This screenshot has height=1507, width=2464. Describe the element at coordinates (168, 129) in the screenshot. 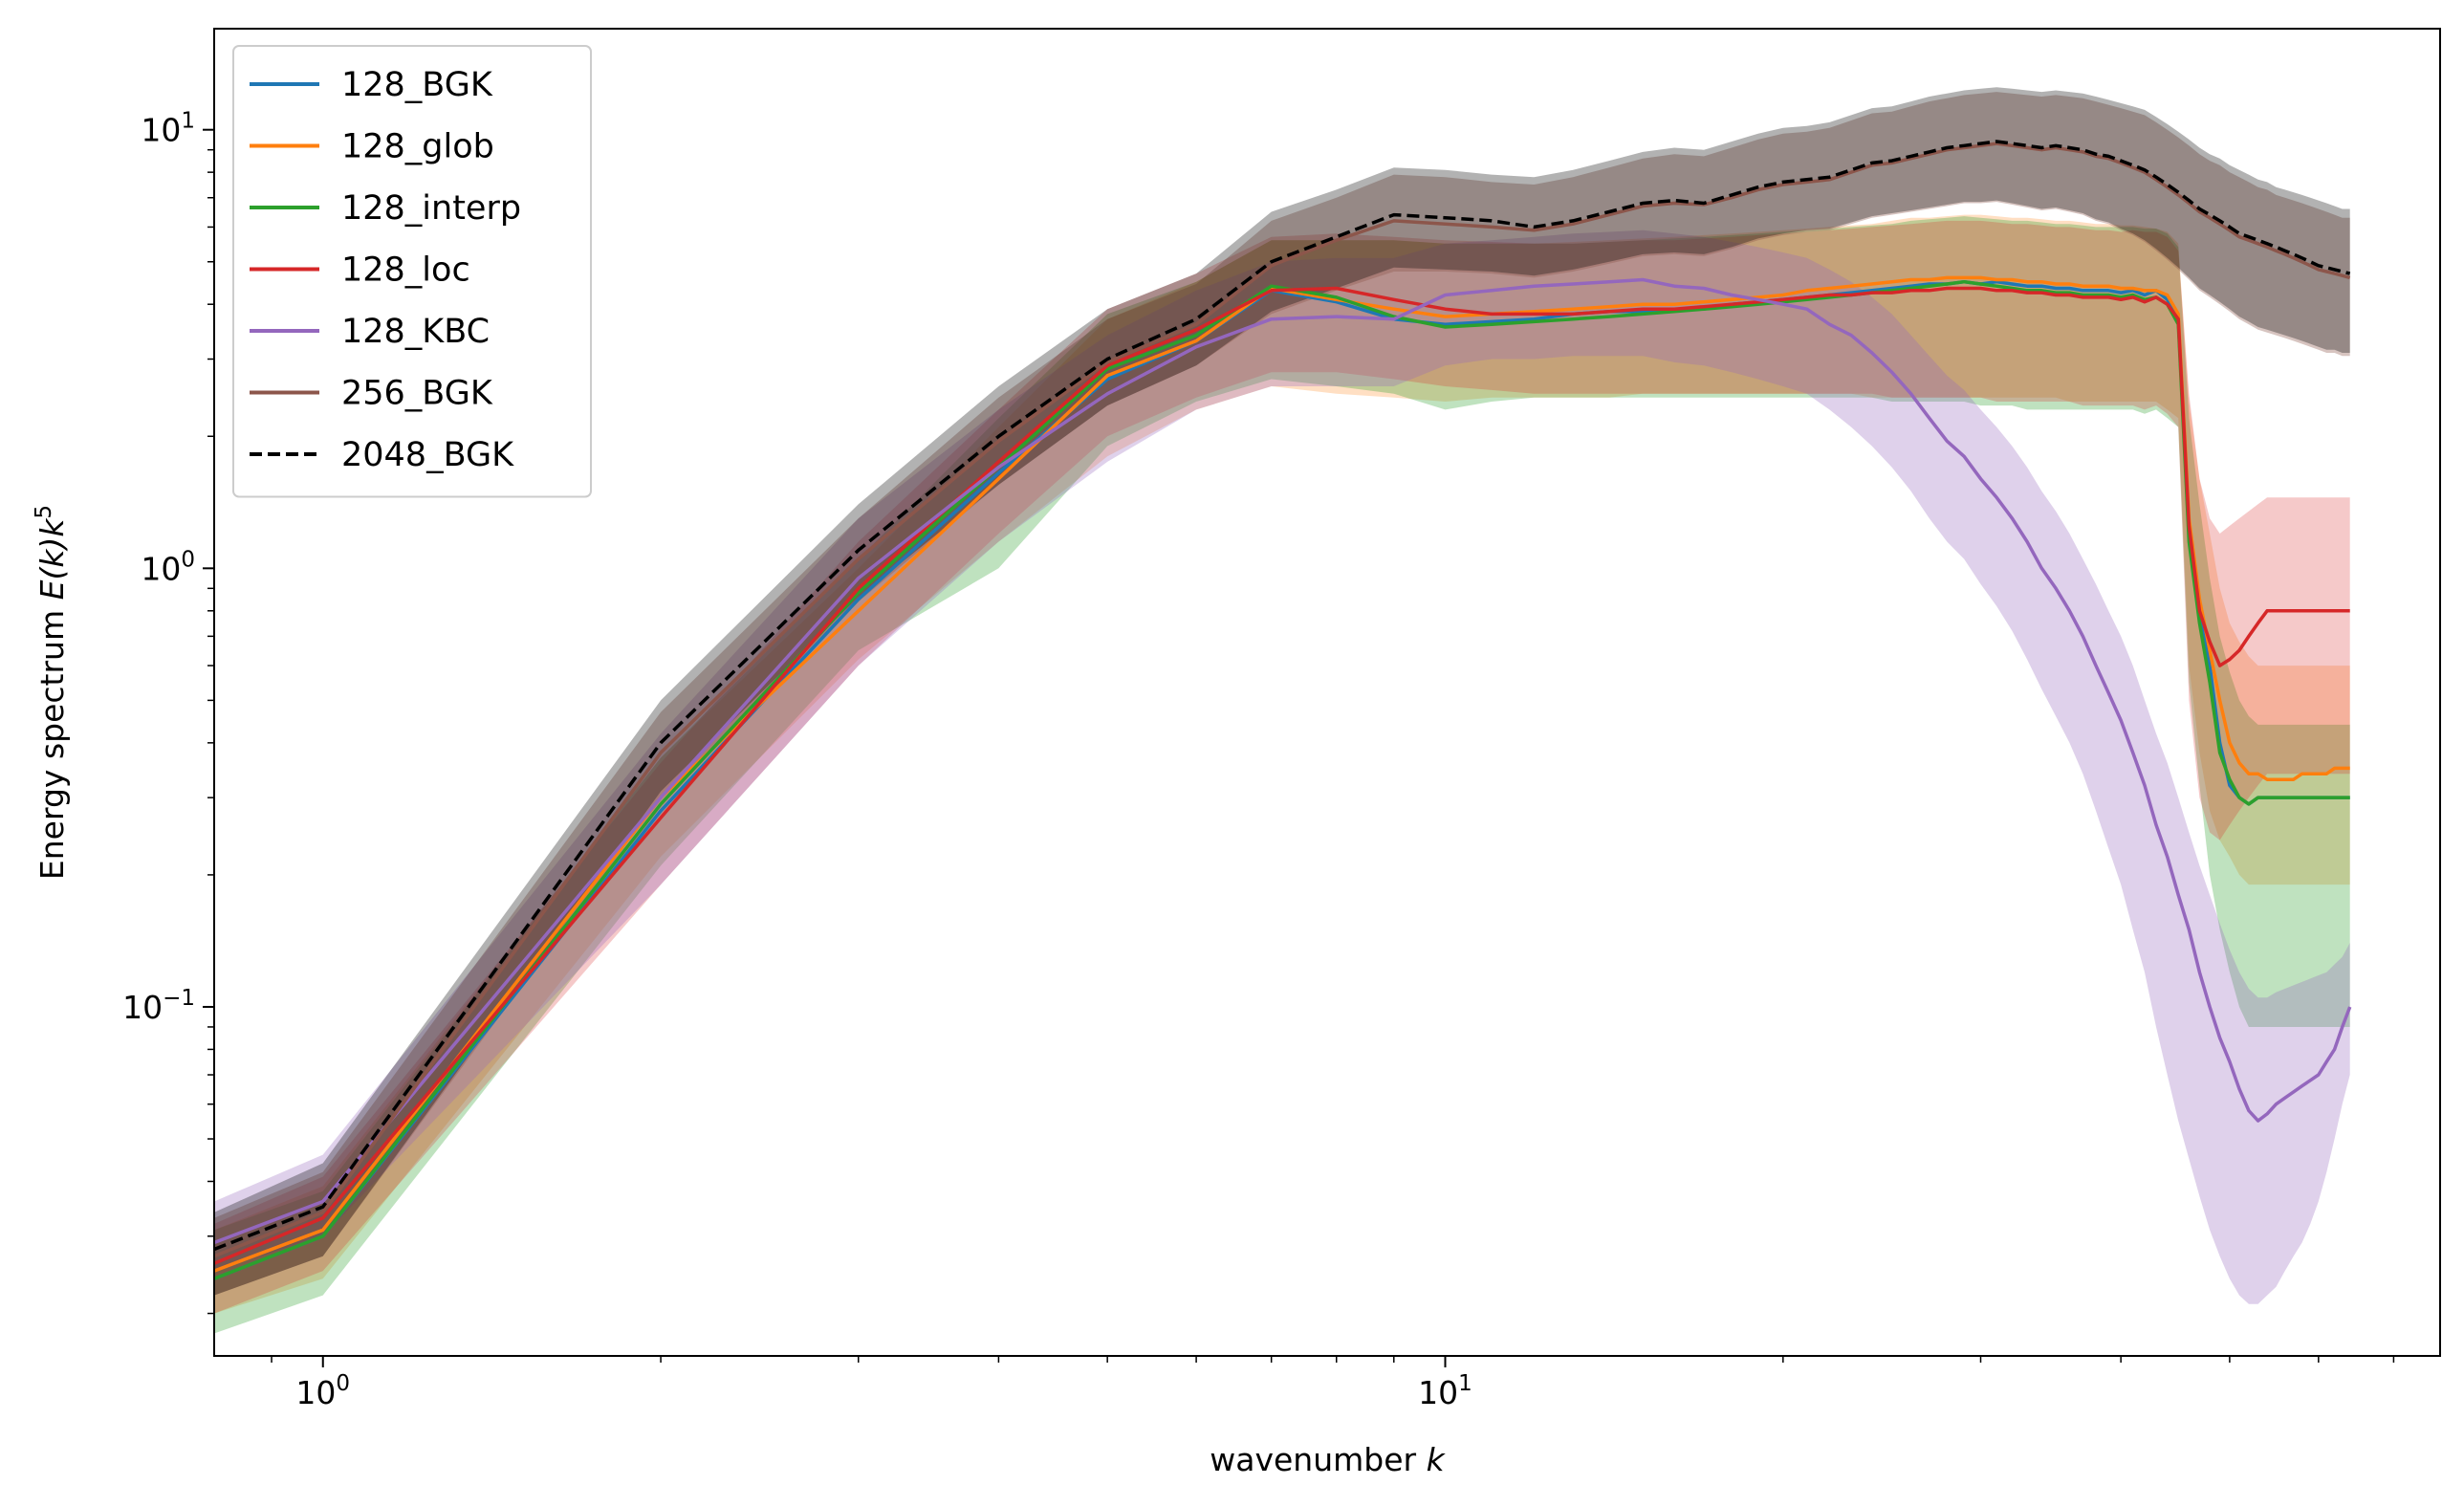

I see `y-tick-label: 10¹` at that location.